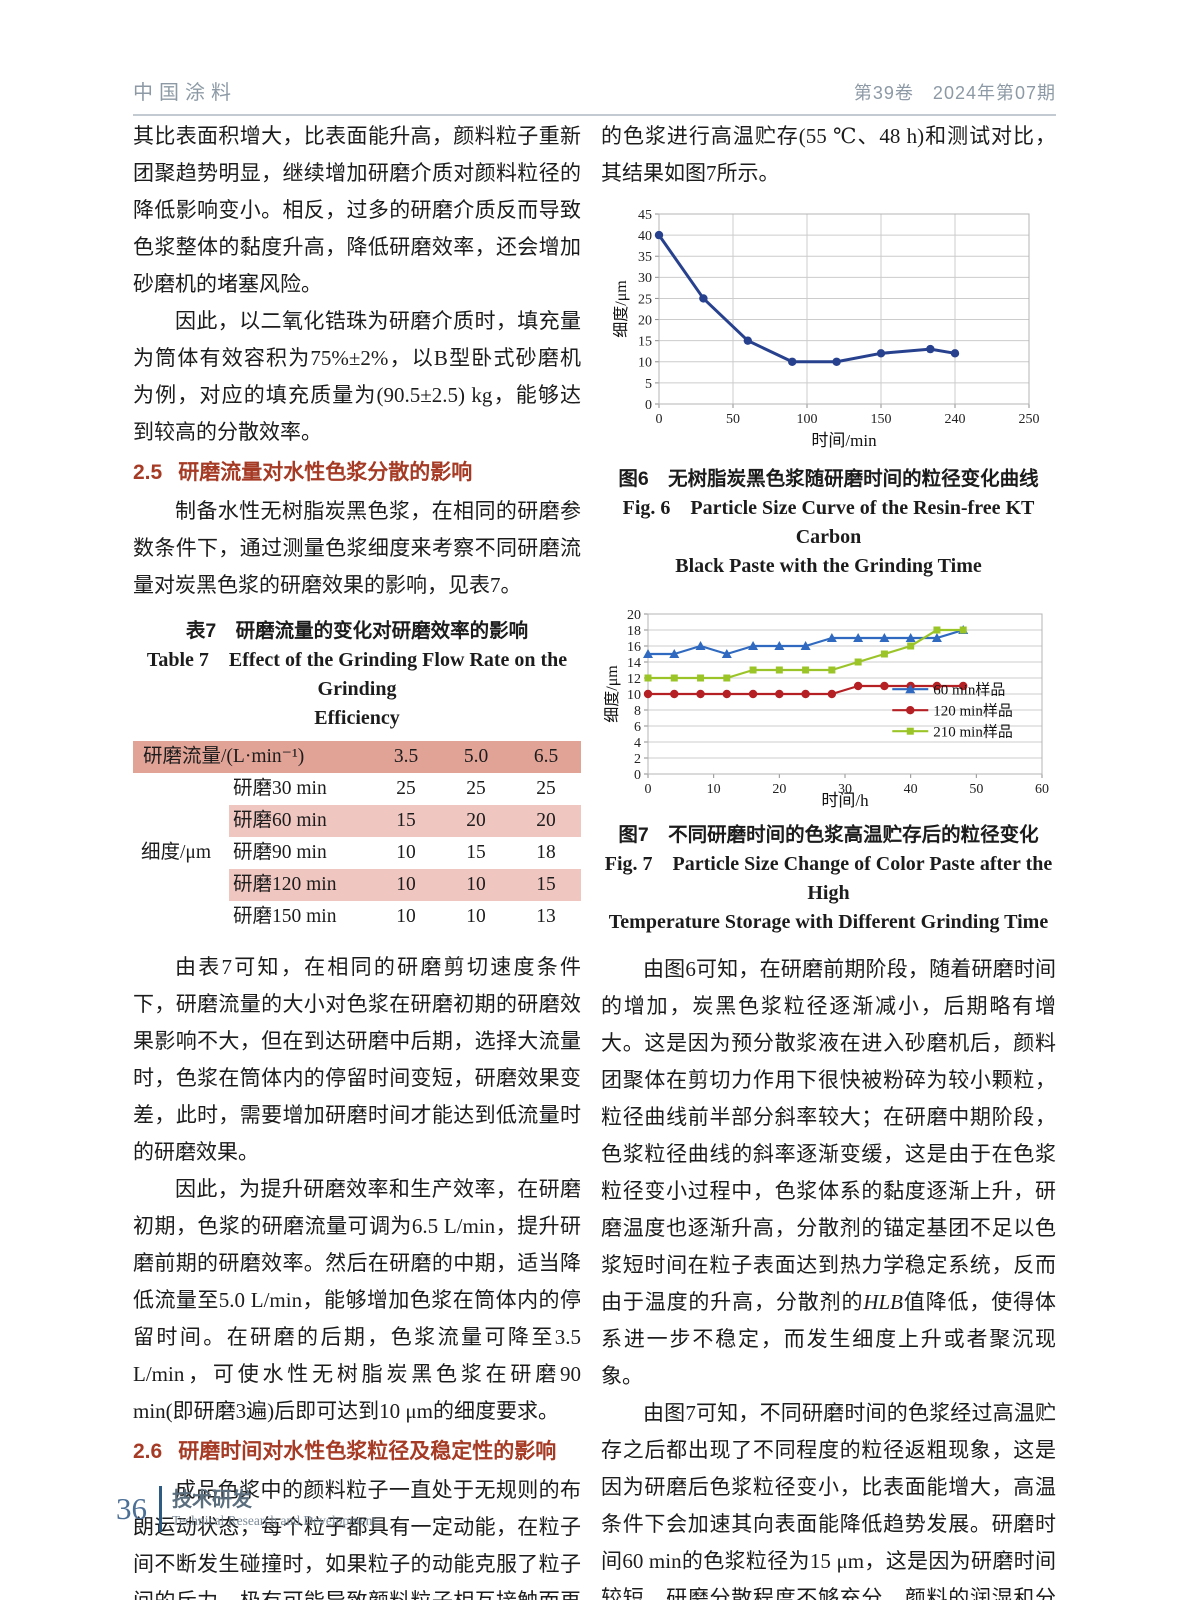  Describe the element at coordinates (131, 1508) in the screenshot. I see `page-number: 36` at that location.